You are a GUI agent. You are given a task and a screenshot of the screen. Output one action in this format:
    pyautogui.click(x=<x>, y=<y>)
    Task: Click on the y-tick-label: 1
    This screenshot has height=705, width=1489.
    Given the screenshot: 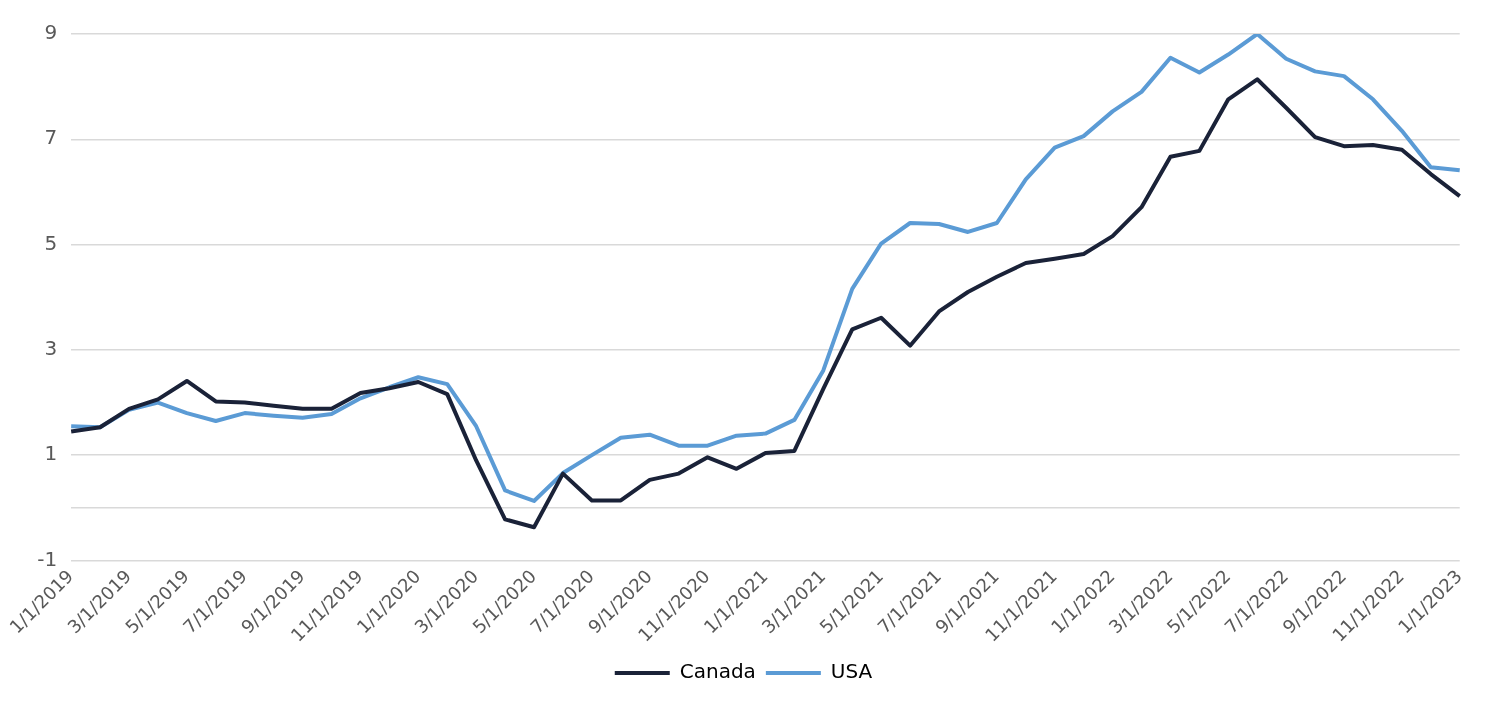 What is the action you would take?
    pyautogui.click(x=51, y=453)
    